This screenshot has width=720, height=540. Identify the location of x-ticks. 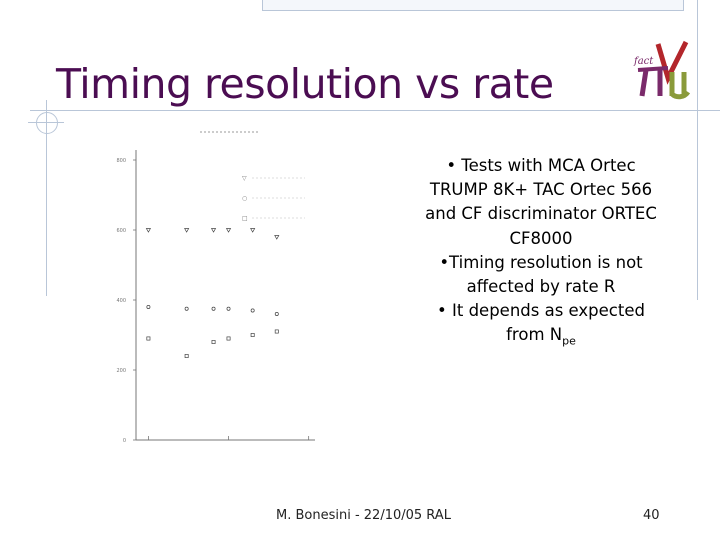
(229, 438).